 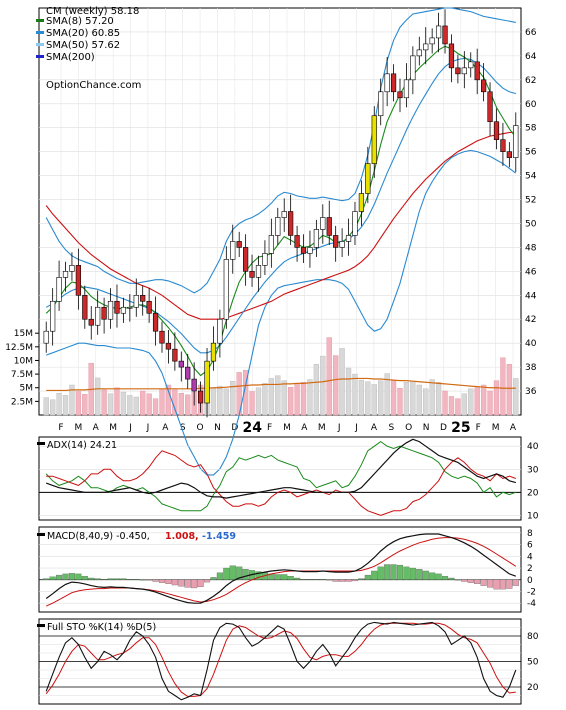 What do you see at coordinates (219, 536) in the screenshot?
I see `signal-value: -1.459` at bounding box center [219, 536].